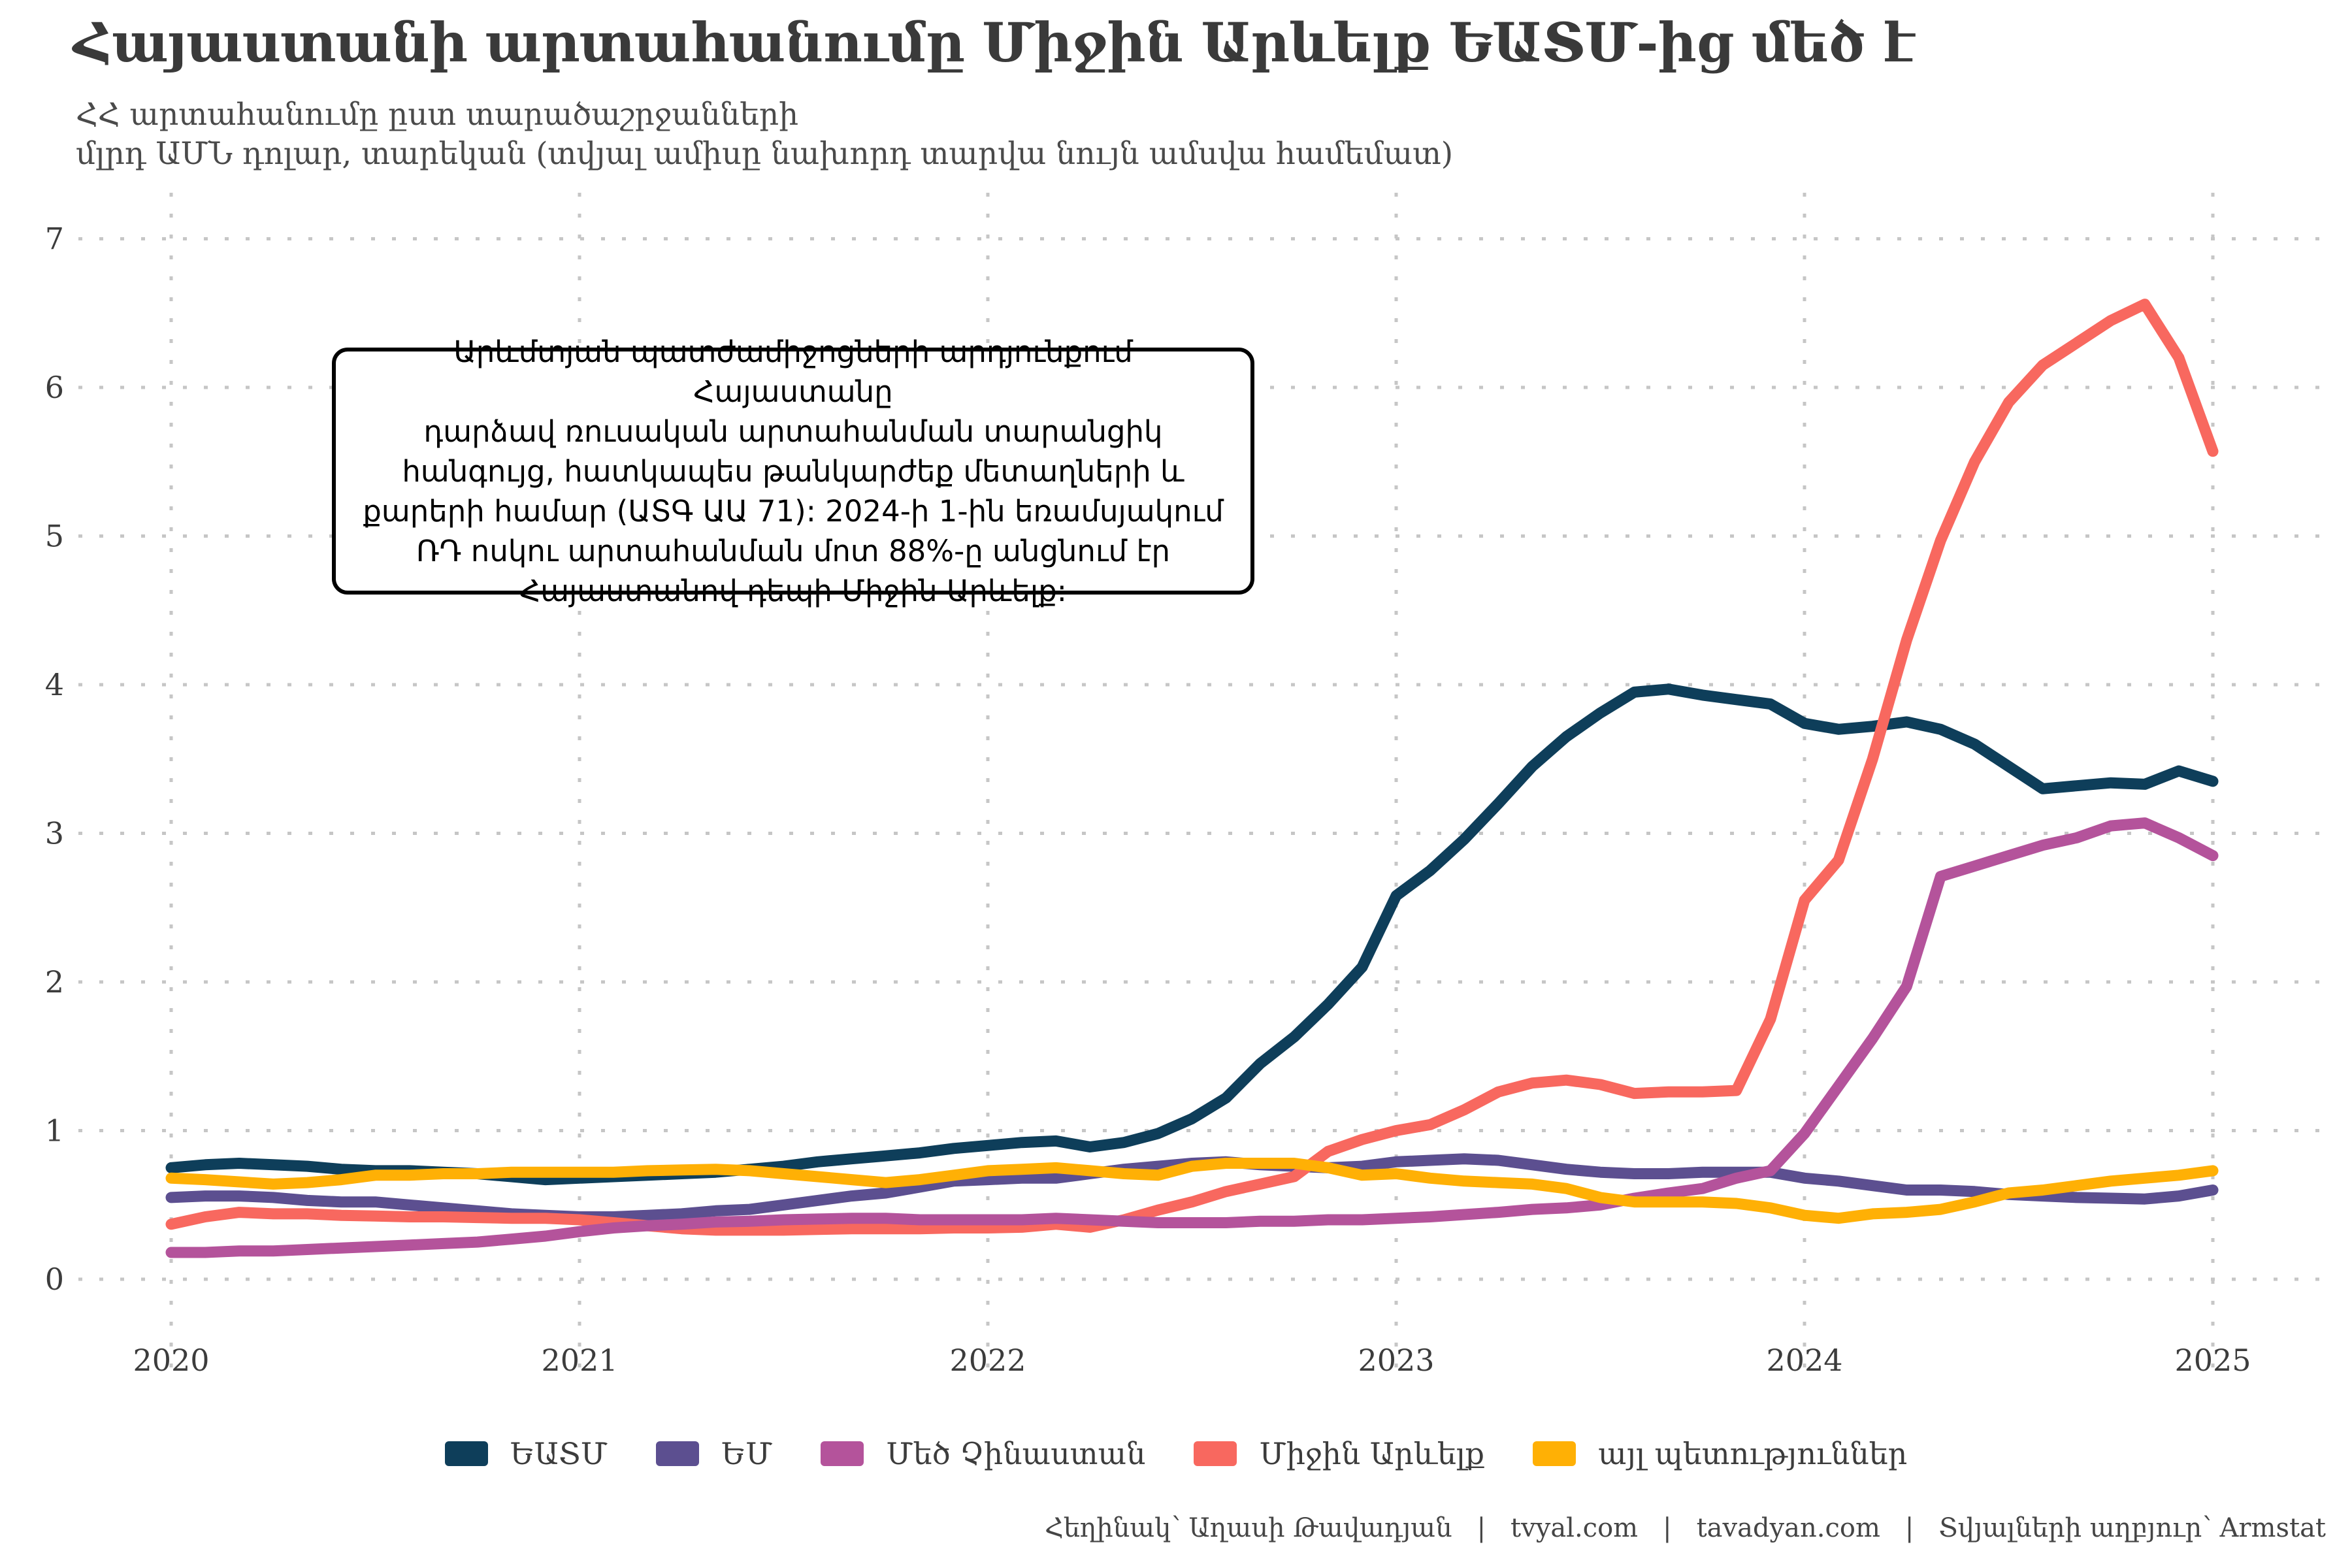 The width and height of the screenshot is (2352, 1568). I want to click on legend-swatch-eatm, so click(466, 1453).